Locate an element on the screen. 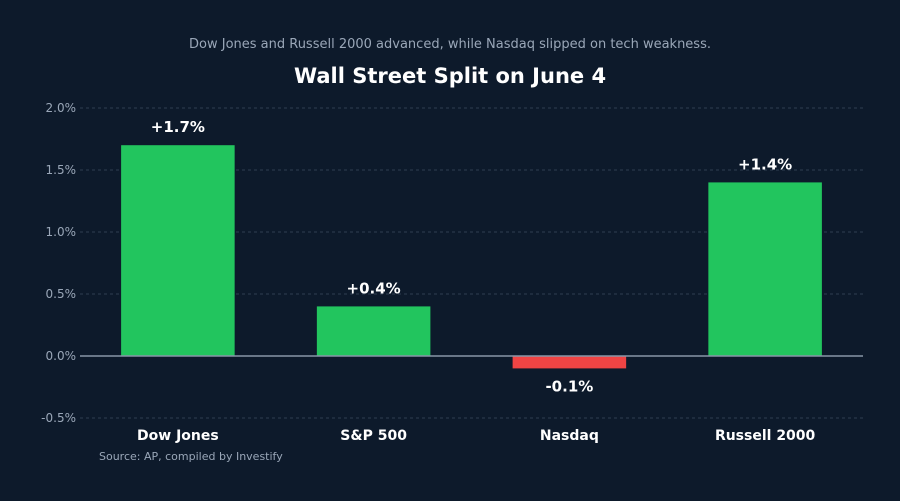 This screenshot has height=501, width=900. data-label: -0.1% is located at coordinates (569, 386).